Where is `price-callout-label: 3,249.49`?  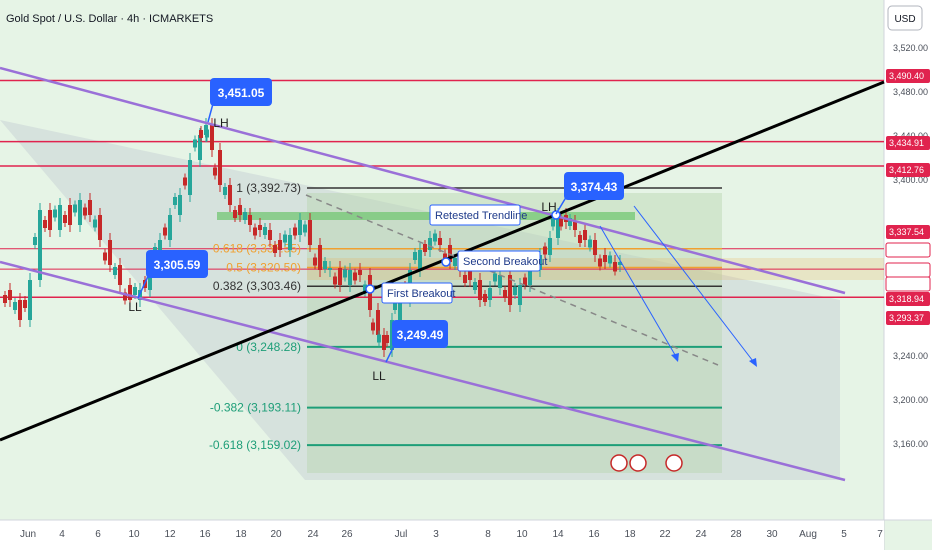 price-callout-label: 3,249.49 is located at coordinates (420, 335).